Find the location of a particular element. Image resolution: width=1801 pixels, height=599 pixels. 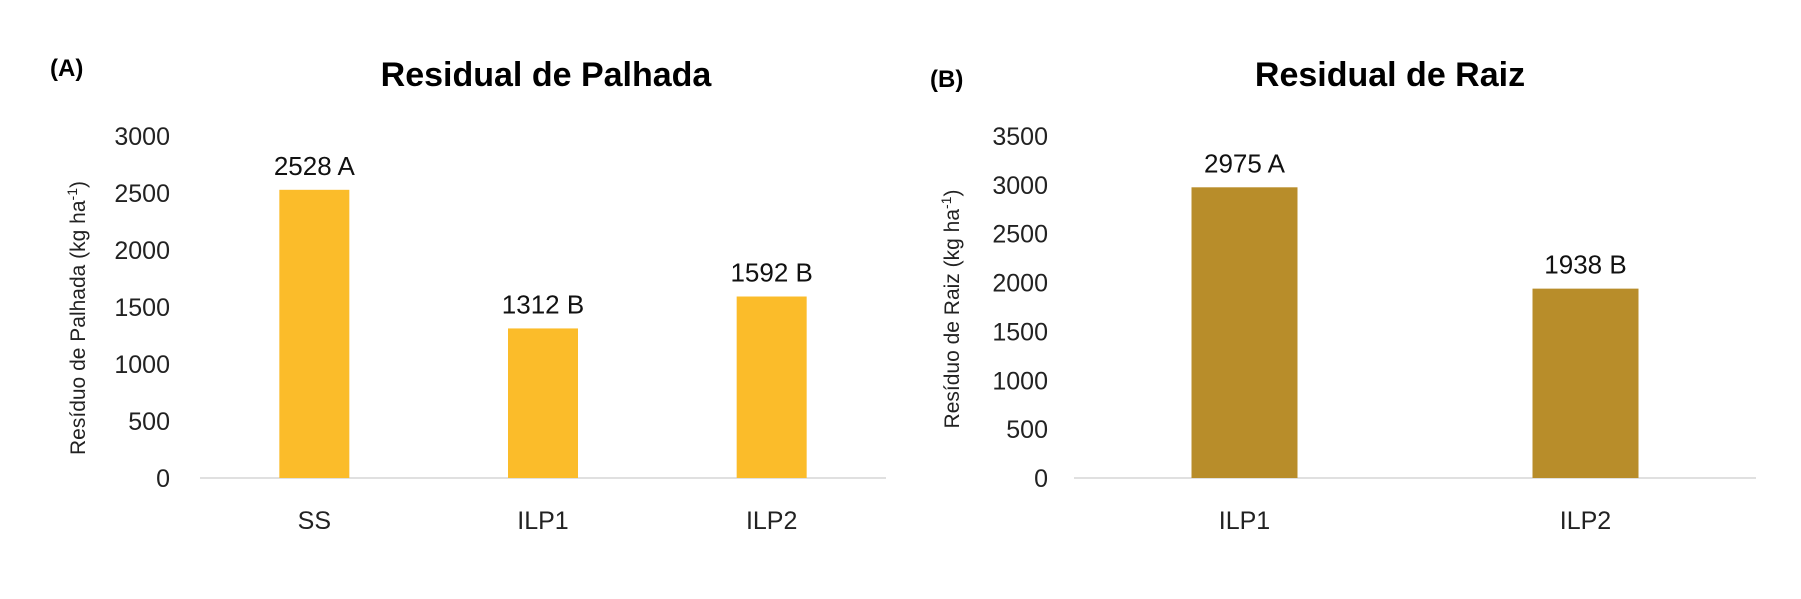

y-axis-title-a: Resíduo de Palhada (kg ha-1) is located at coordinates (77, 318).